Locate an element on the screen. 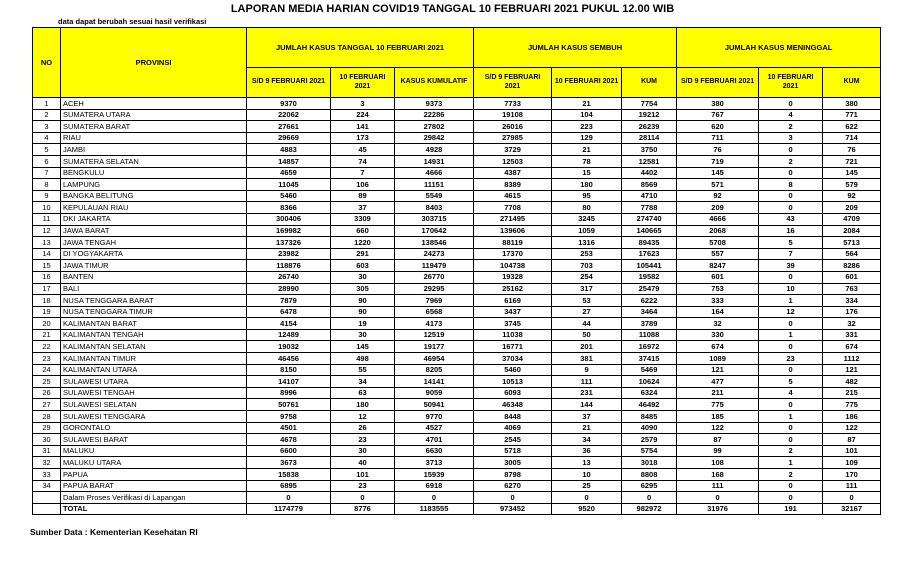 The image size is (905, 588). row-number-cell: 21 is located at coordinates (46, 335).